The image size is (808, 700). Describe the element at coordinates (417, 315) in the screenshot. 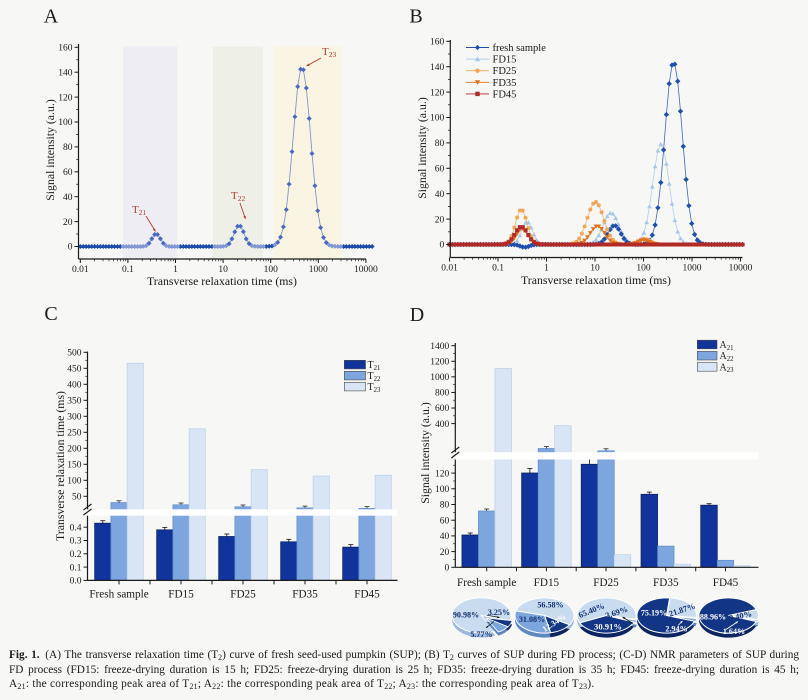

I see `svg-text: D` at that location.